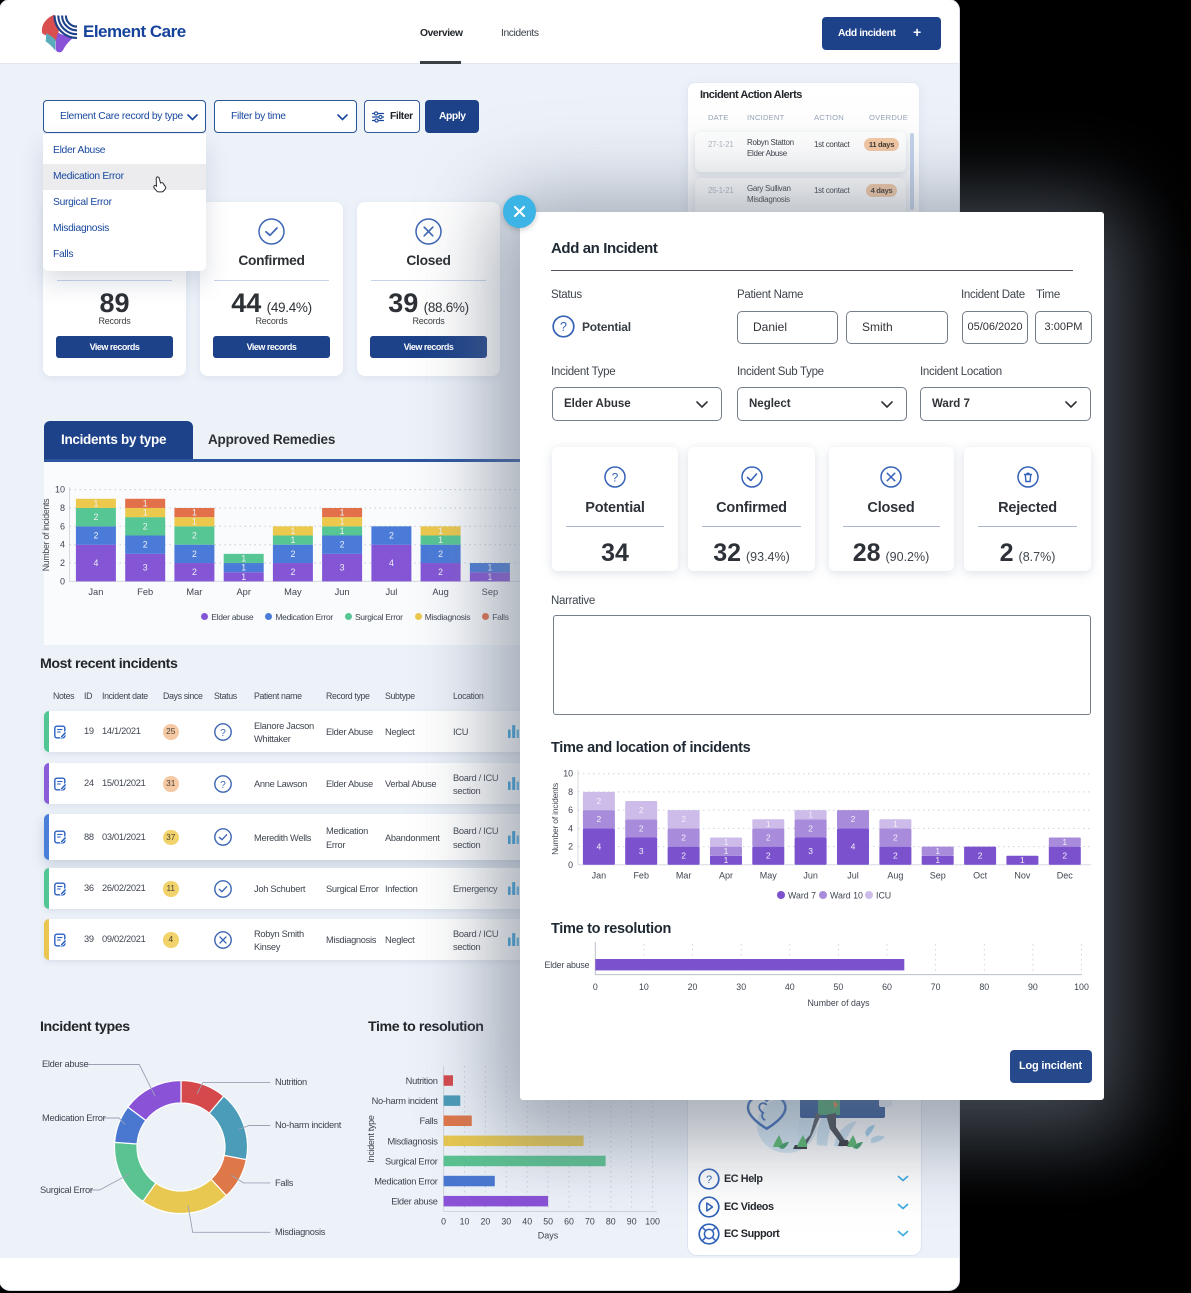  What do you see at coordinates (599, 876) in the screenshot?
I see `svg-text: Jan` at bounding box center [599, 876].